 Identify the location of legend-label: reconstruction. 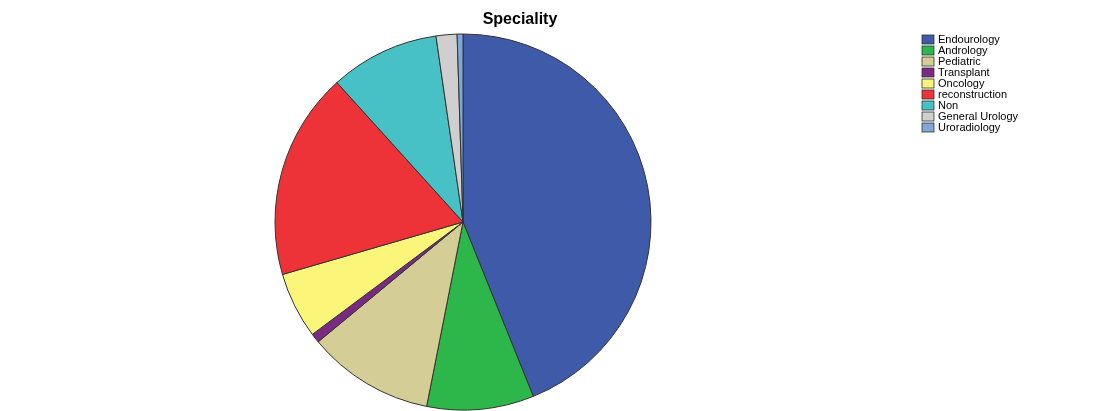
(973, 94).